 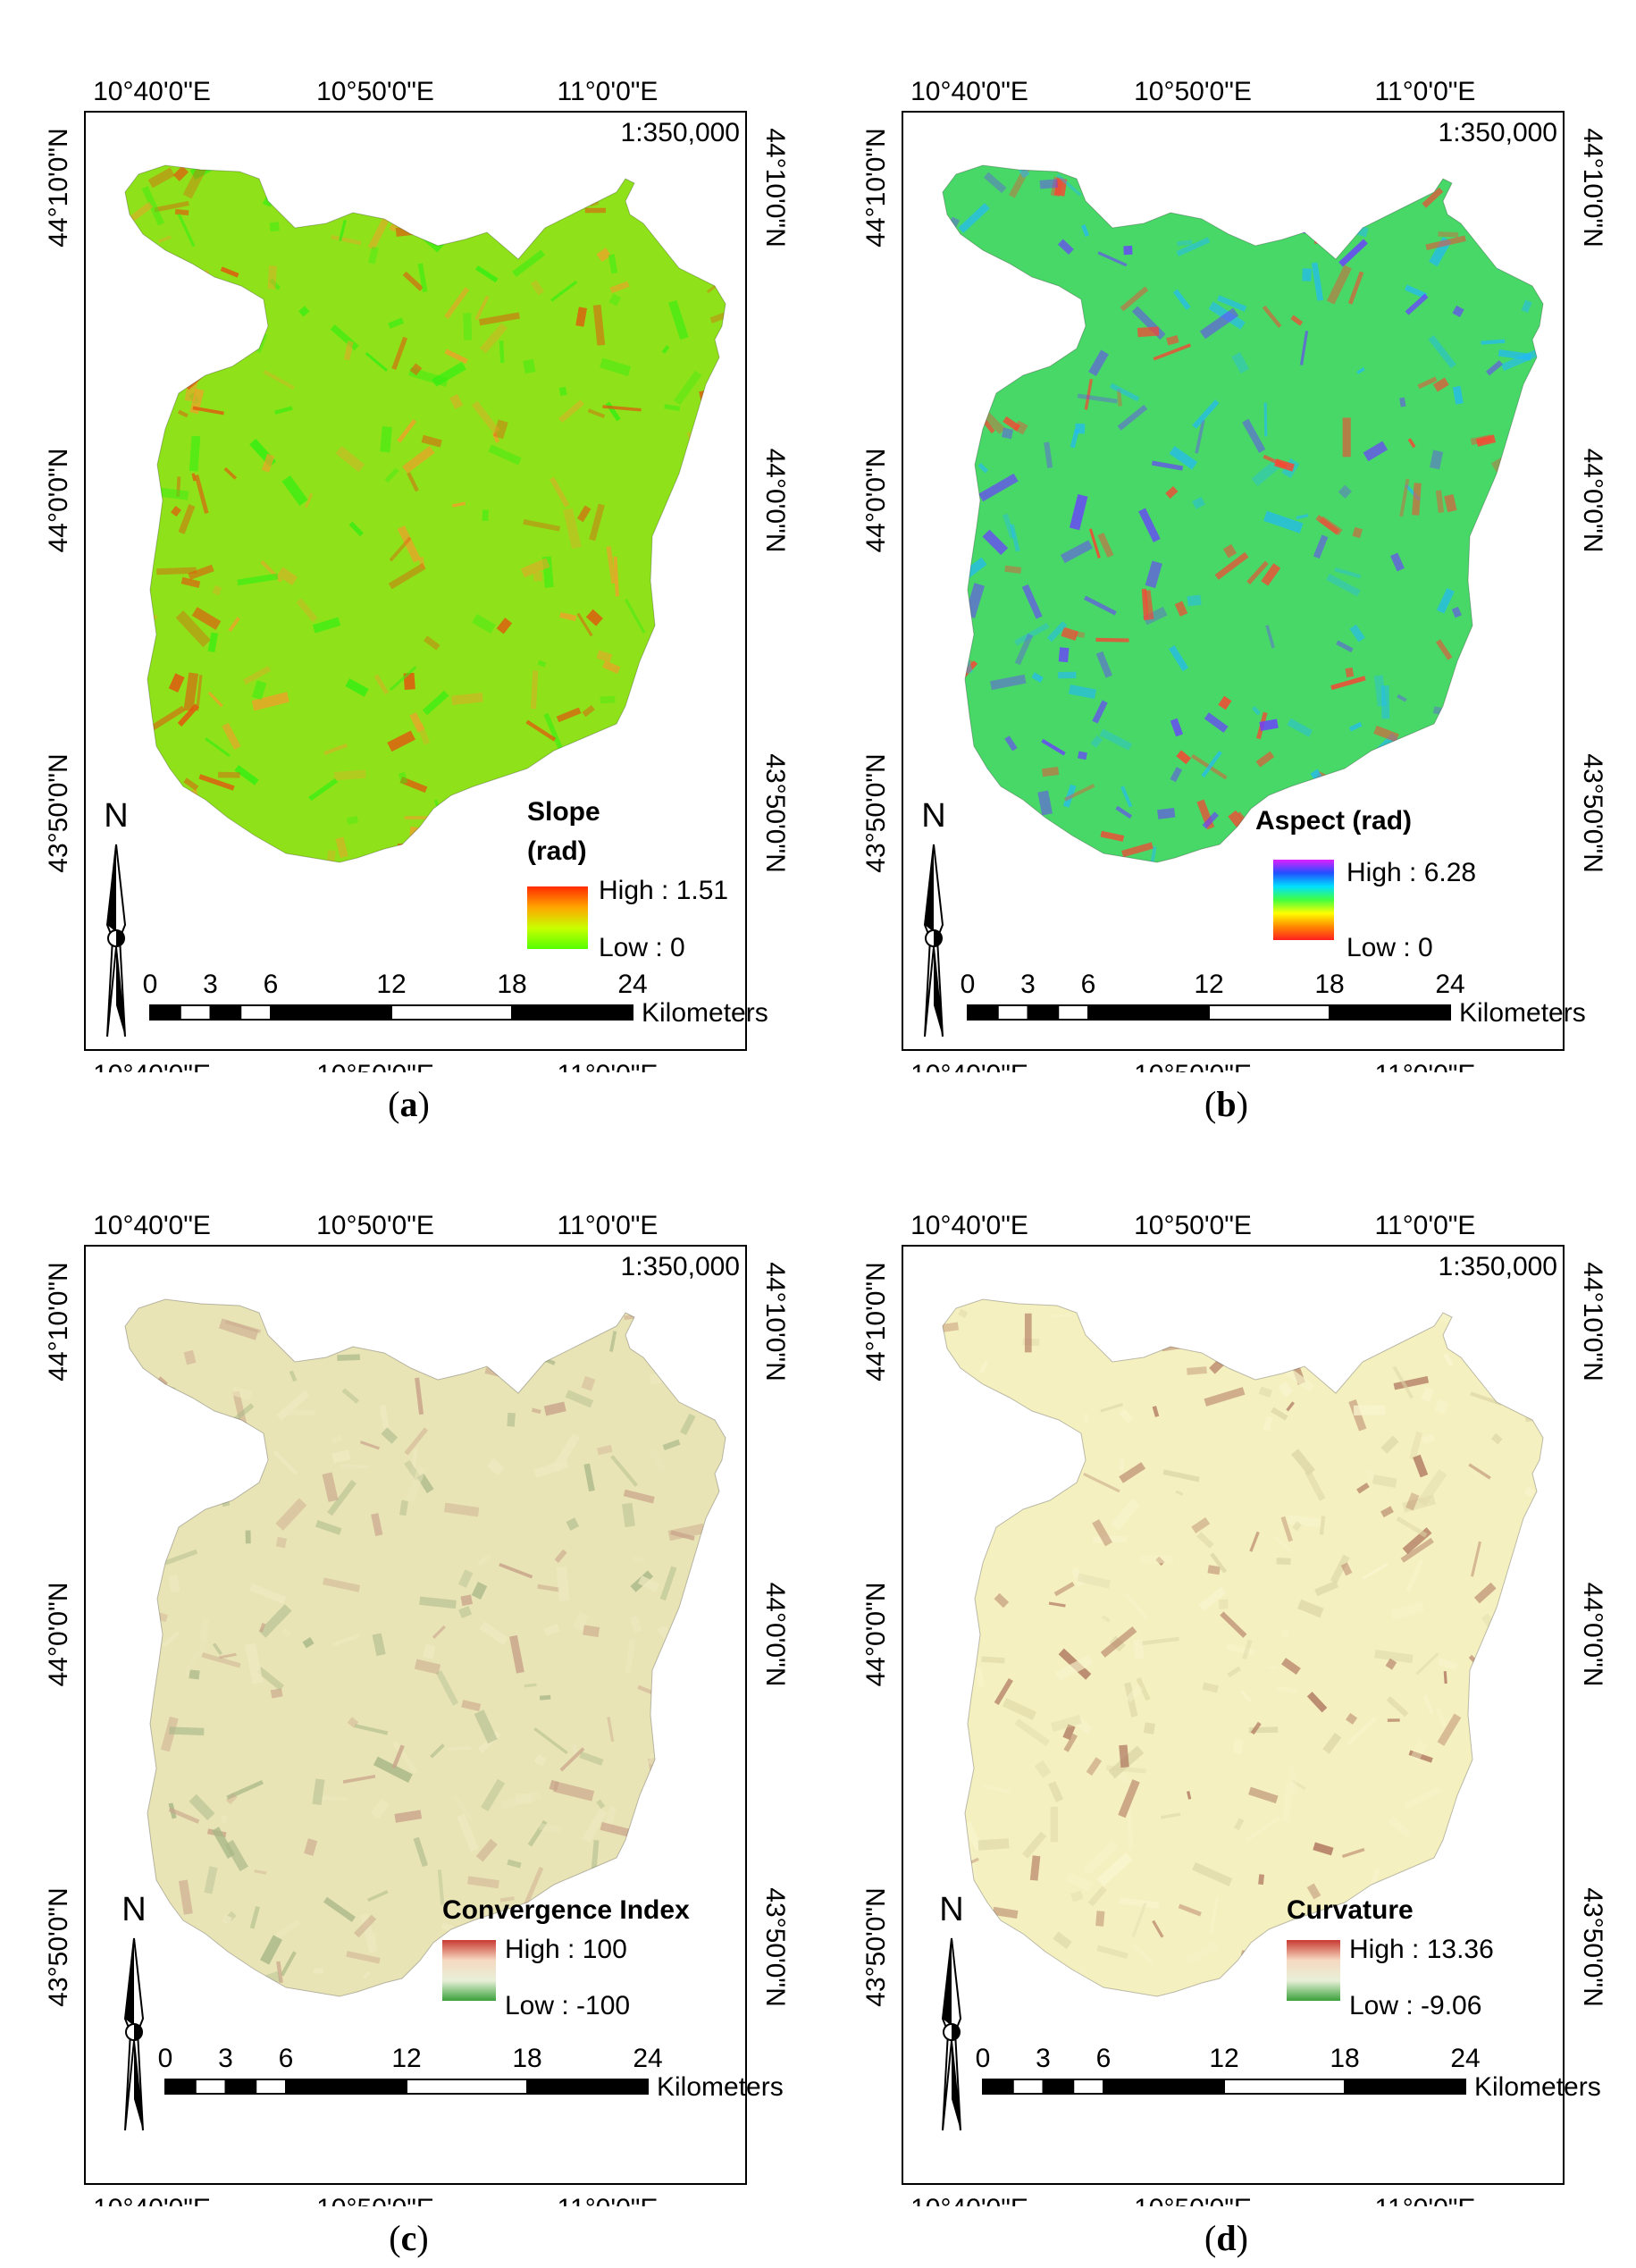 What do you see at coordinates (557, 851) in the screenshot?
I see `legend-subtitle: (rad)` at bounding box center [557, 851].